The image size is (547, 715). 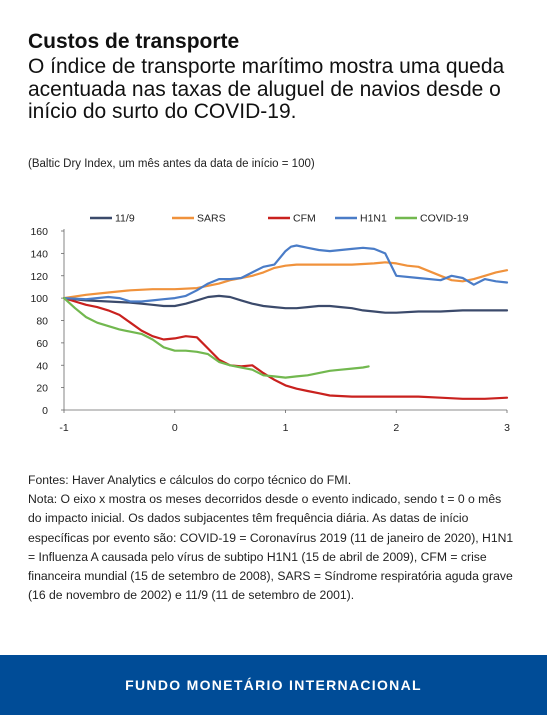 What do you see at coordinates (285, 280) in the screenshot?
I see `series-line-sars` at bounding box center [285, 280].